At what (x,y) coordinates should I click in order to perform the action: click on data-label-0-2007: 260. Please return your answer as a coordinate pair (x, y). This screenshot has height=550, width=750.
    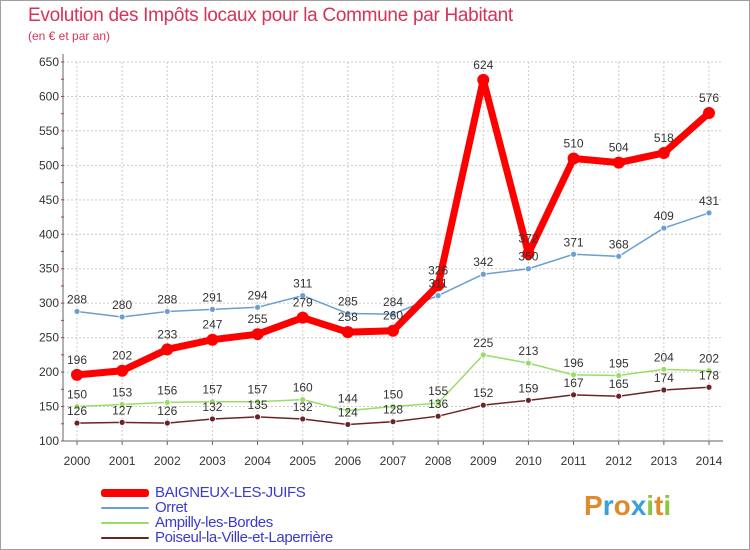
    Looking at the image, I should click on (393, 316).